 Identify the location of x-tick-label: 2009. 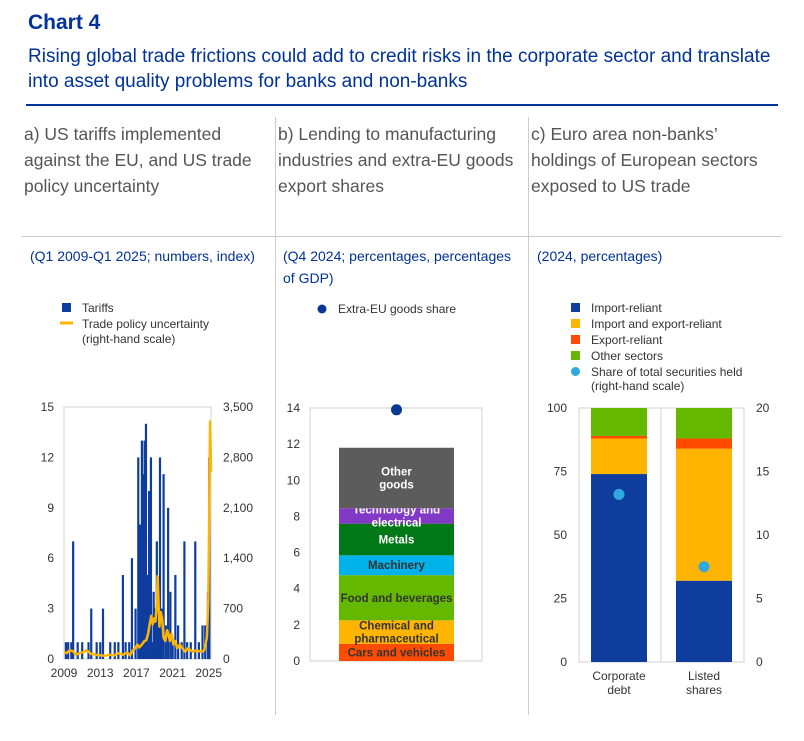
(64, 673).